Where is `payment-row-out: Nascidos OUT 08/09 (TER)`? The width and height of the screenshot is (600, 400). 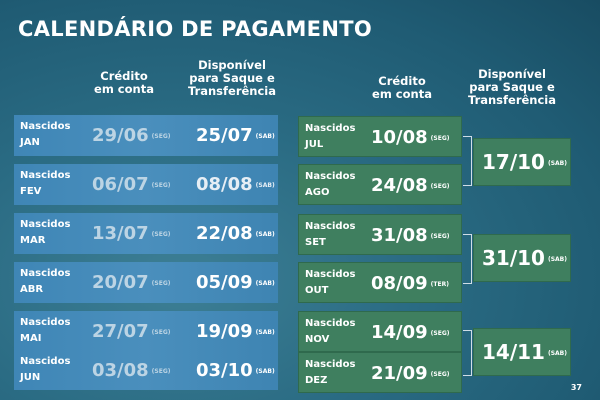
payment-row-out: Nascidos OUT 08/09 (TER) is located at coordinates (380, 282).